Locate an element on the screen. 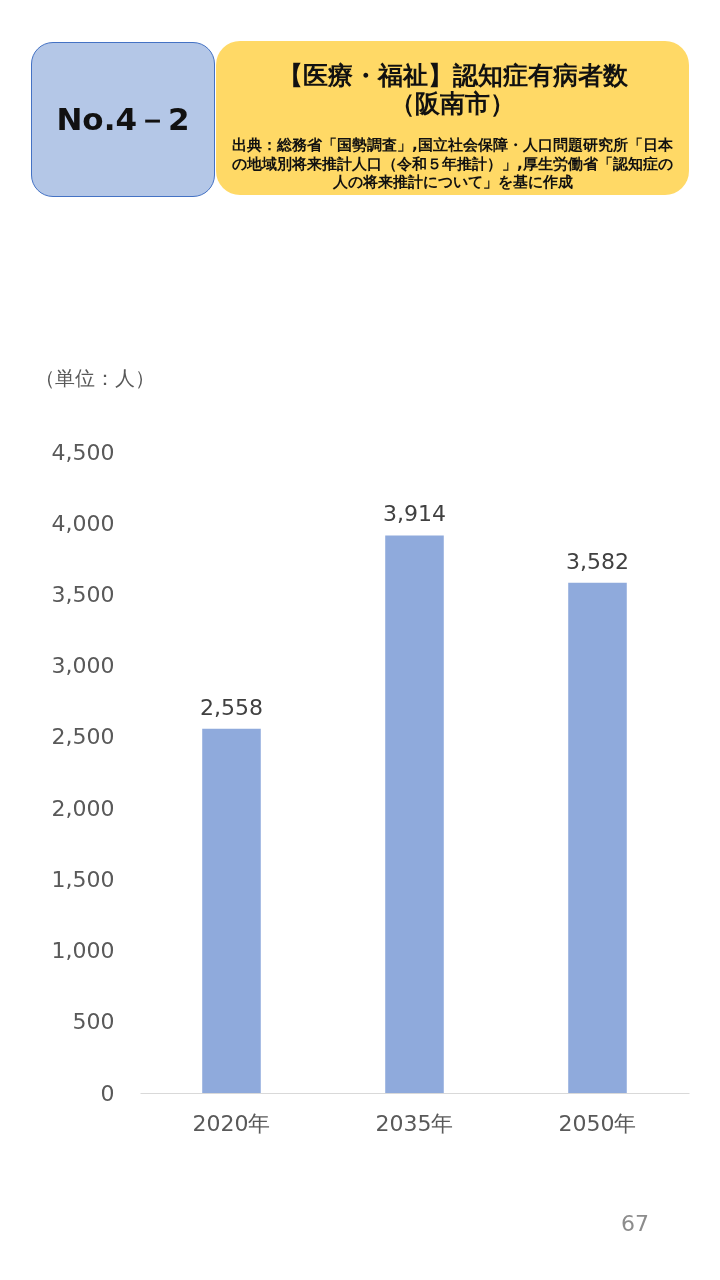  chart-subtitle: No.4－2 is located at coordinates (123, 119).